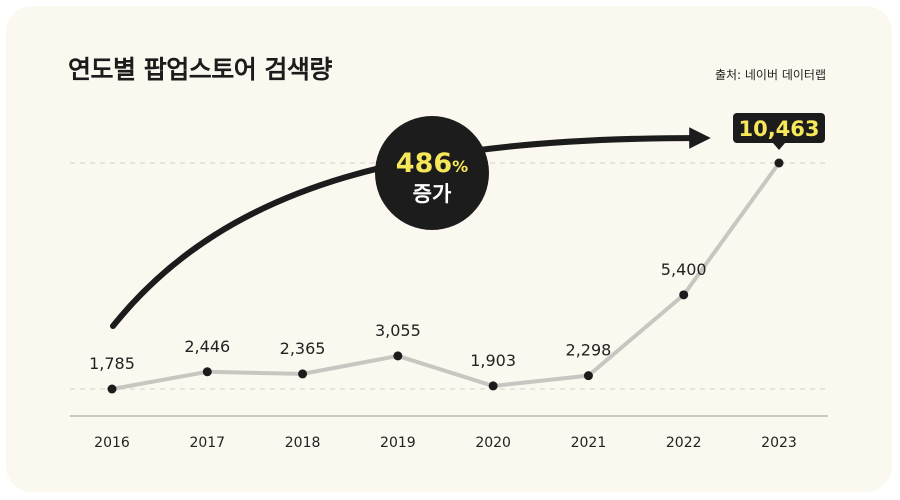 Image resolution: width=900 pixels, height=500 pixels. I want to click on growth-percent-number: 486, so click(424, 163).